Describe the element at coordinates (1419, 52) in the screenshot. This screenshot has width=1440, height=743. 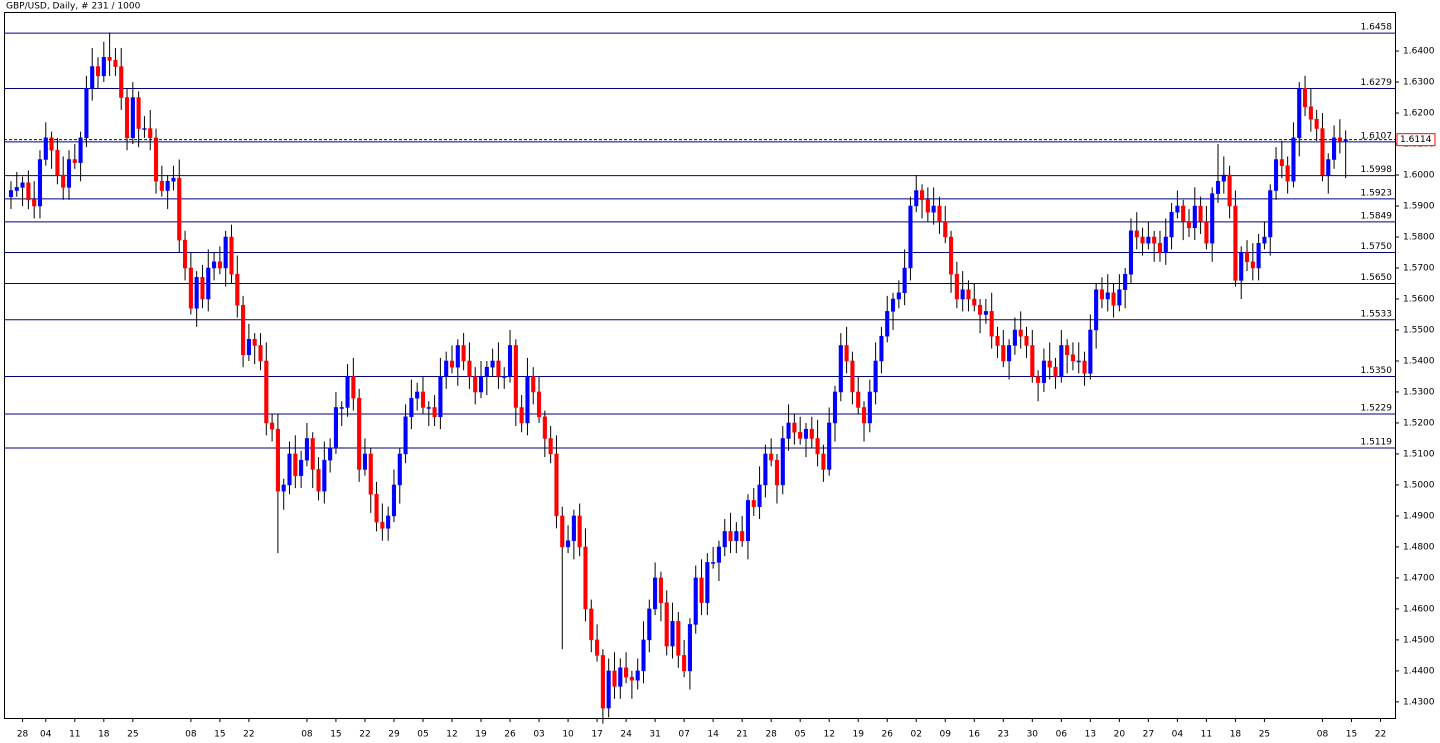
I see `y-tick-label: 1.6400` at that location.